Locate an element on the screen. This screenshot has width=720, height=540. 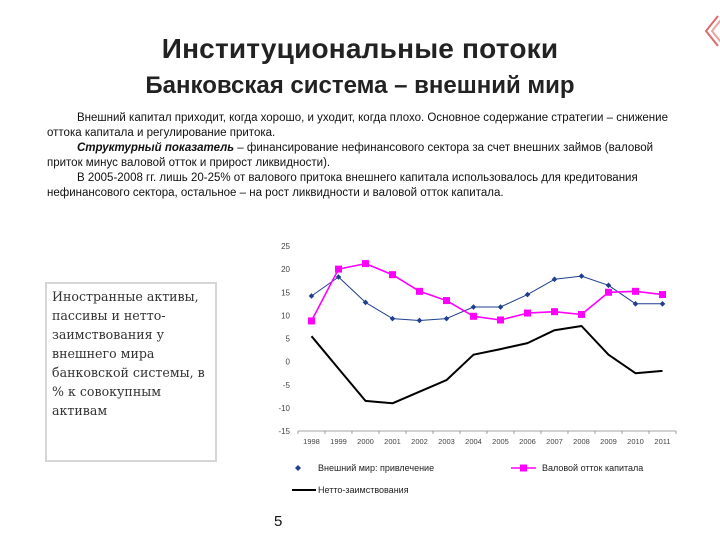
y-tick-label: 10 is located at coordinates (285, 315).